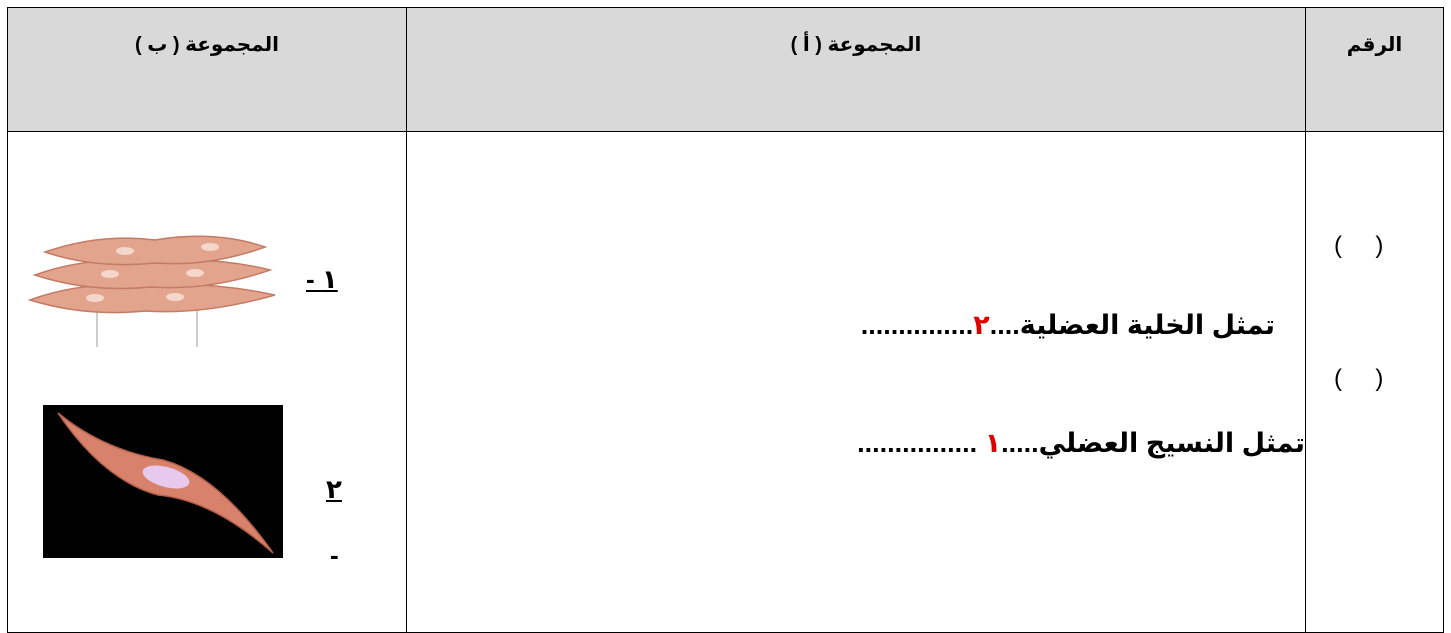  What do you see at coordinates (1374, 45) in the screenshot?
I see `header-text: الرقم` at bounding box center [1374, 45].